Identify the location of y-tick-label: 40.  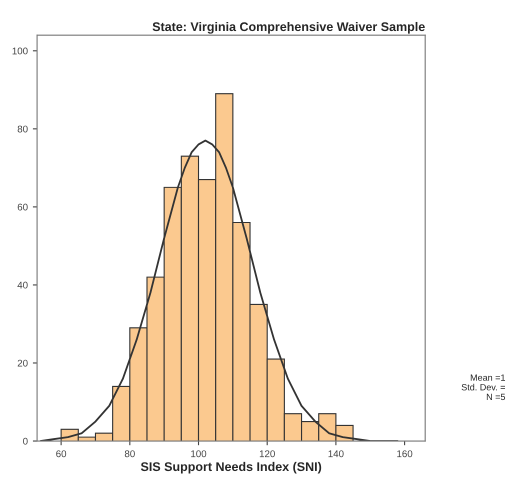
(22, 285).